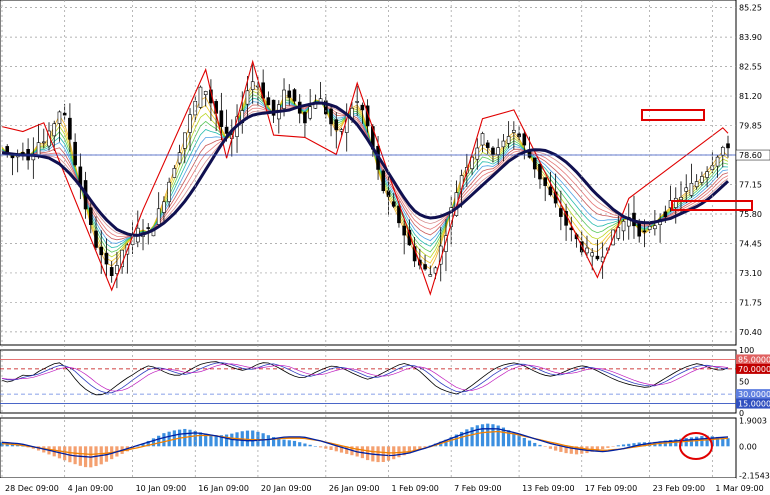  What do you see at coordinates (385, 449) in the screenshot?
I see `macd-panel: 1.9003 0.00 -2.1543` at bounding box center [385, 449].